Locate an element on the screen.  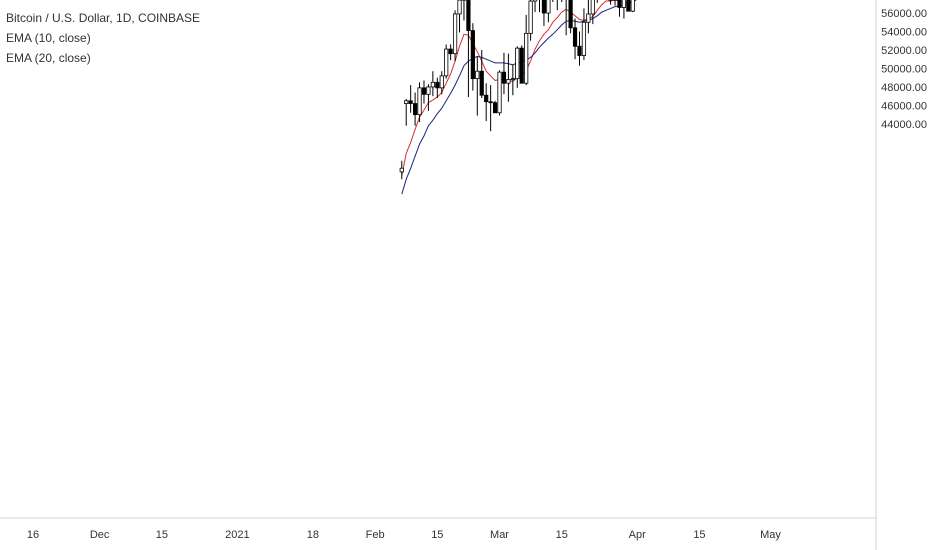
time-tick-label: Feb is located at coordinates (375, 535).